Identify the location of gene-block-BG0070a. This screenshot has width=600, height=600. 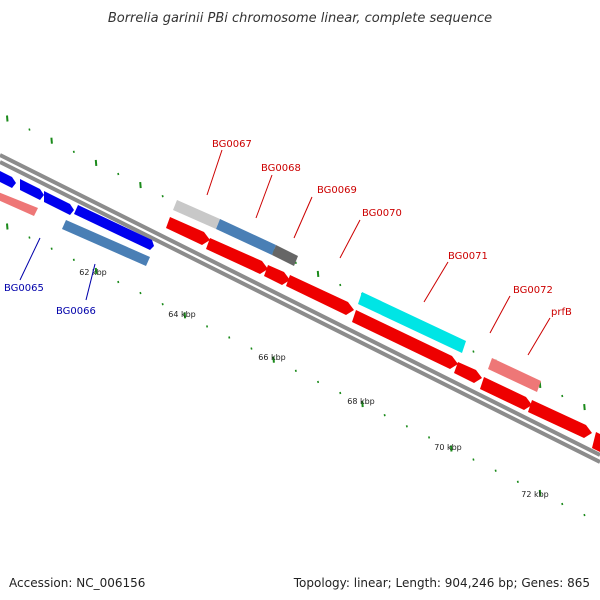
(188, 231).